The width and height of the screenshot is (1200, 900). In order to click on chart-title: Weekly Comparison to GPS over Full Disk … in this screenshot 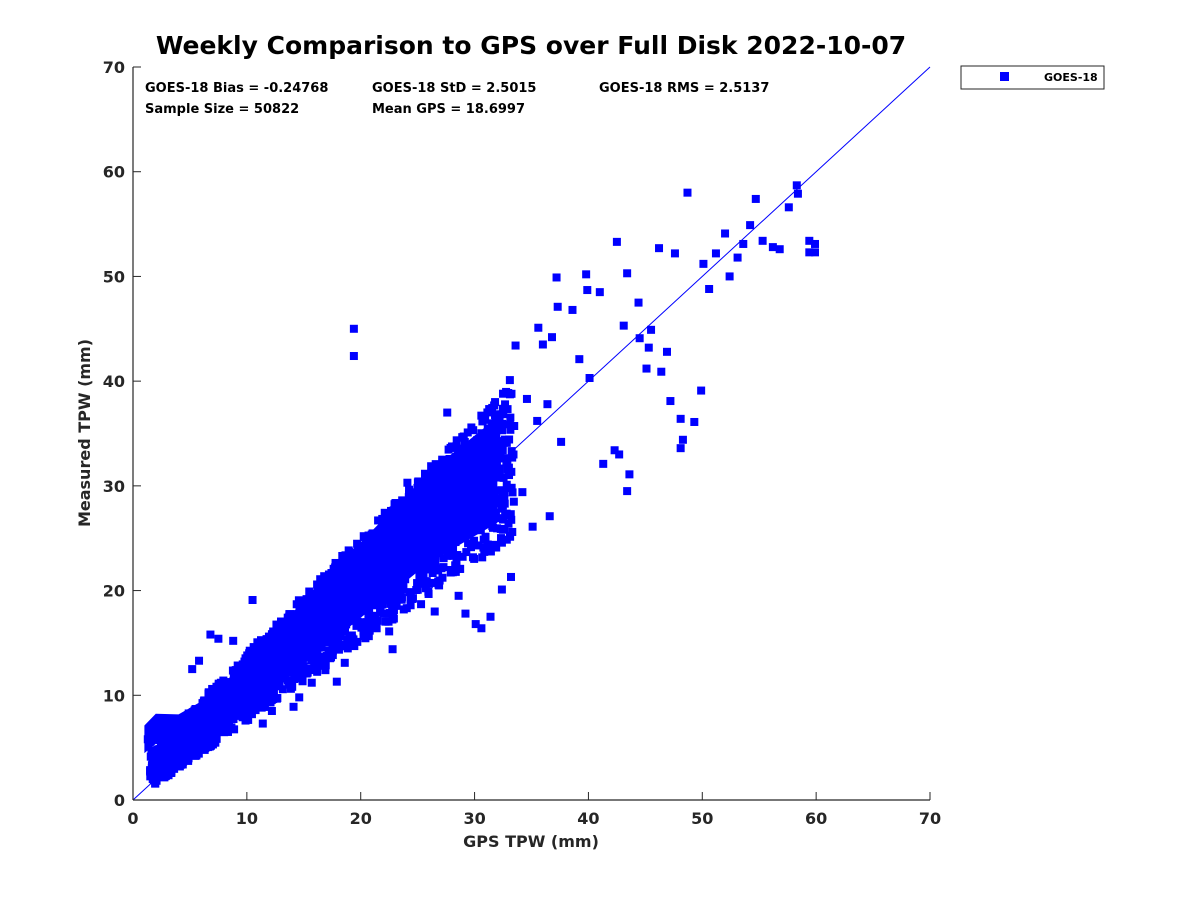, I will do `click(531, 45)`.